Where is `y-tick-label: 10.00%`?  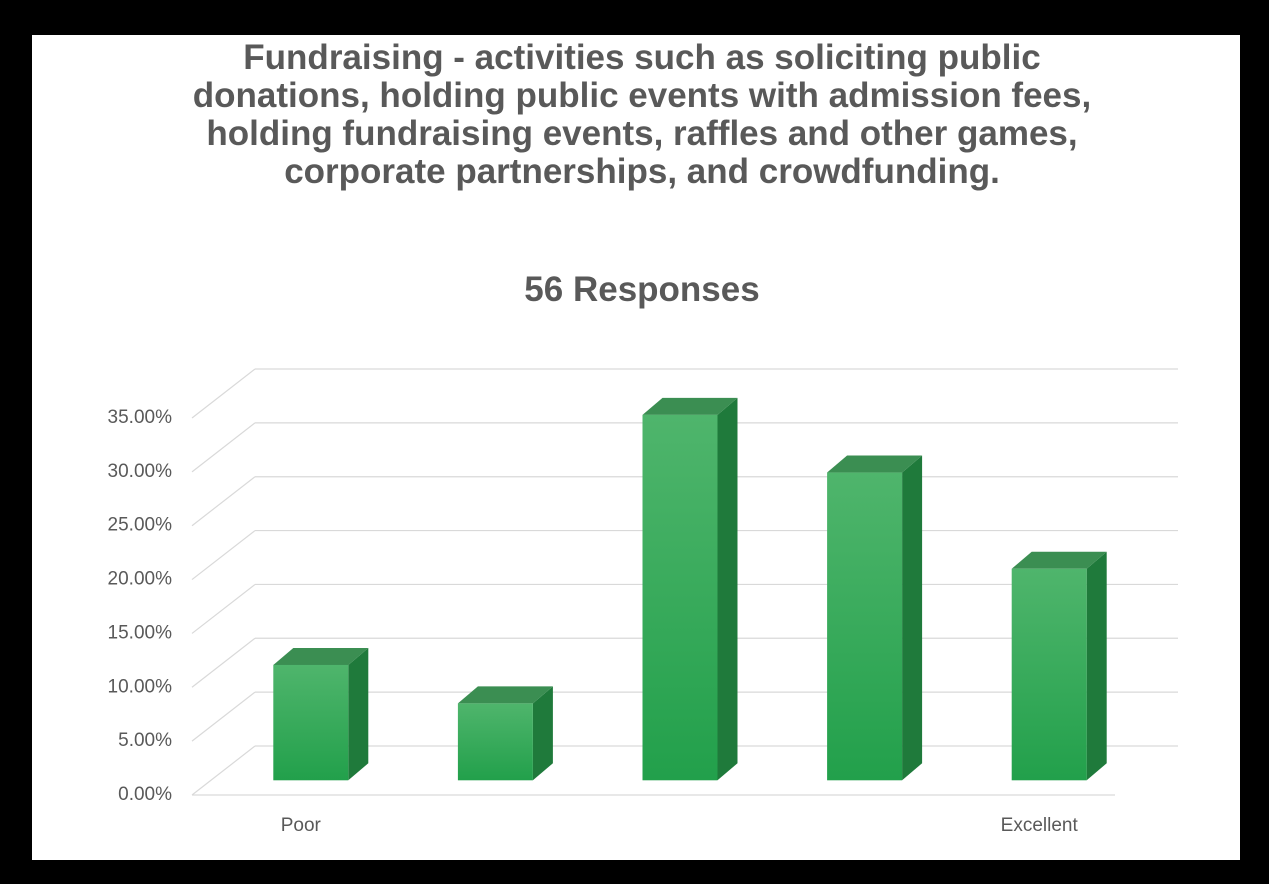
y-tick-label: 10.00% is located at coordinates (140, 686).